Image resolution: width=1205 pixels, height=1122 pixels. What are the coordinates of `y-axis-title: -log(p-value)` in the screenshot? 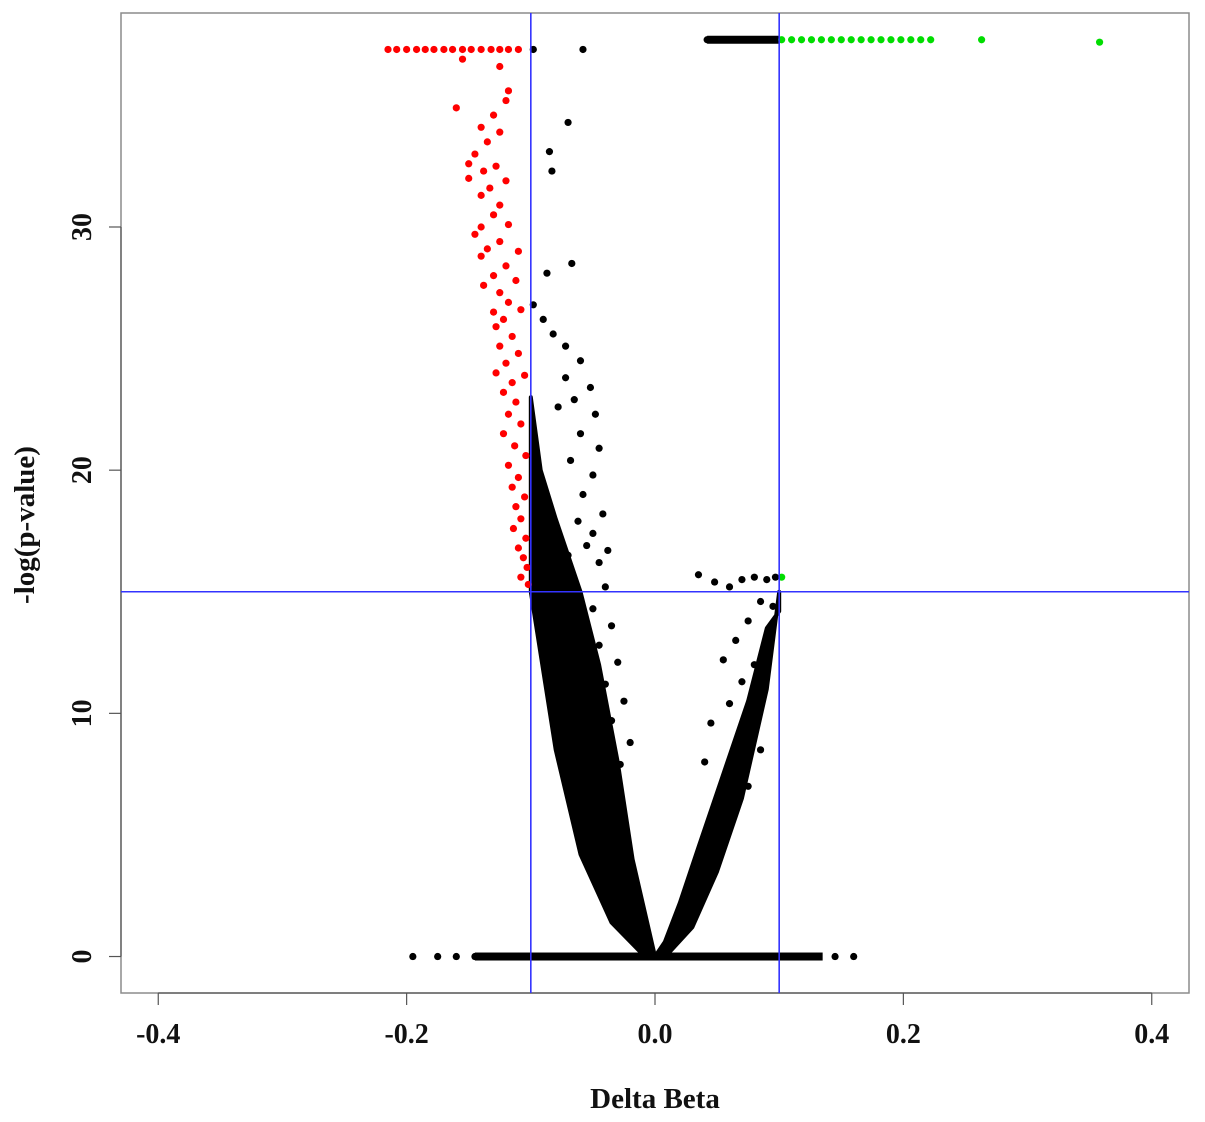 It's located at (25, 525).